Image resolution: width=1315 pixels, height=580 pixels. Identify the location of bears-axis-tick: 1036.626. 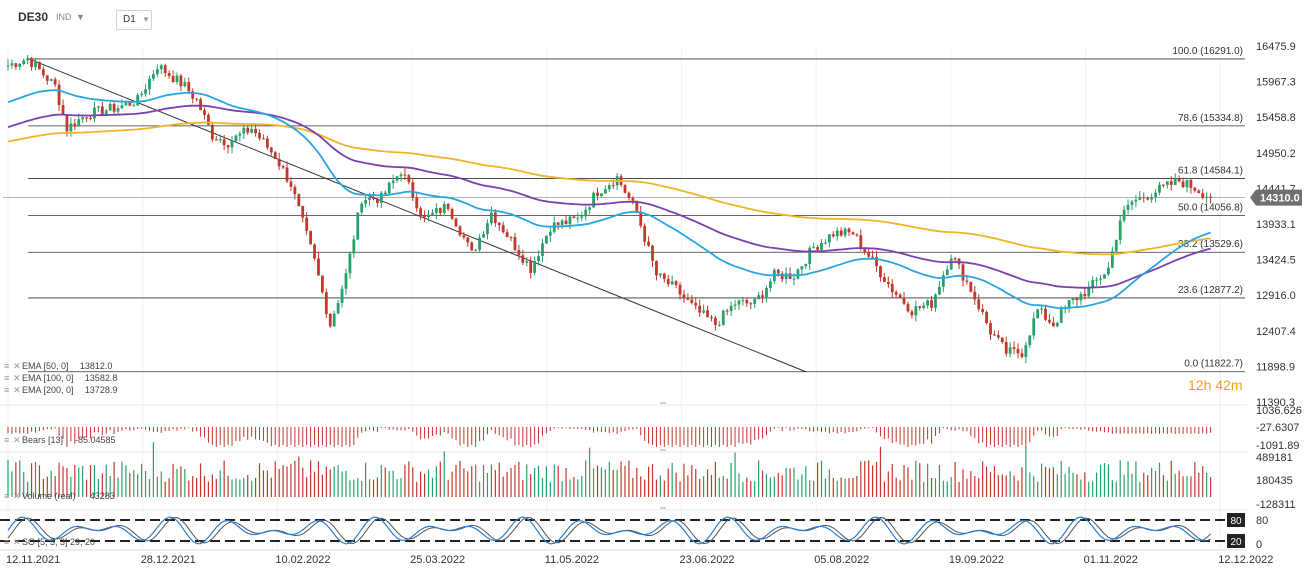
(1279, 411).